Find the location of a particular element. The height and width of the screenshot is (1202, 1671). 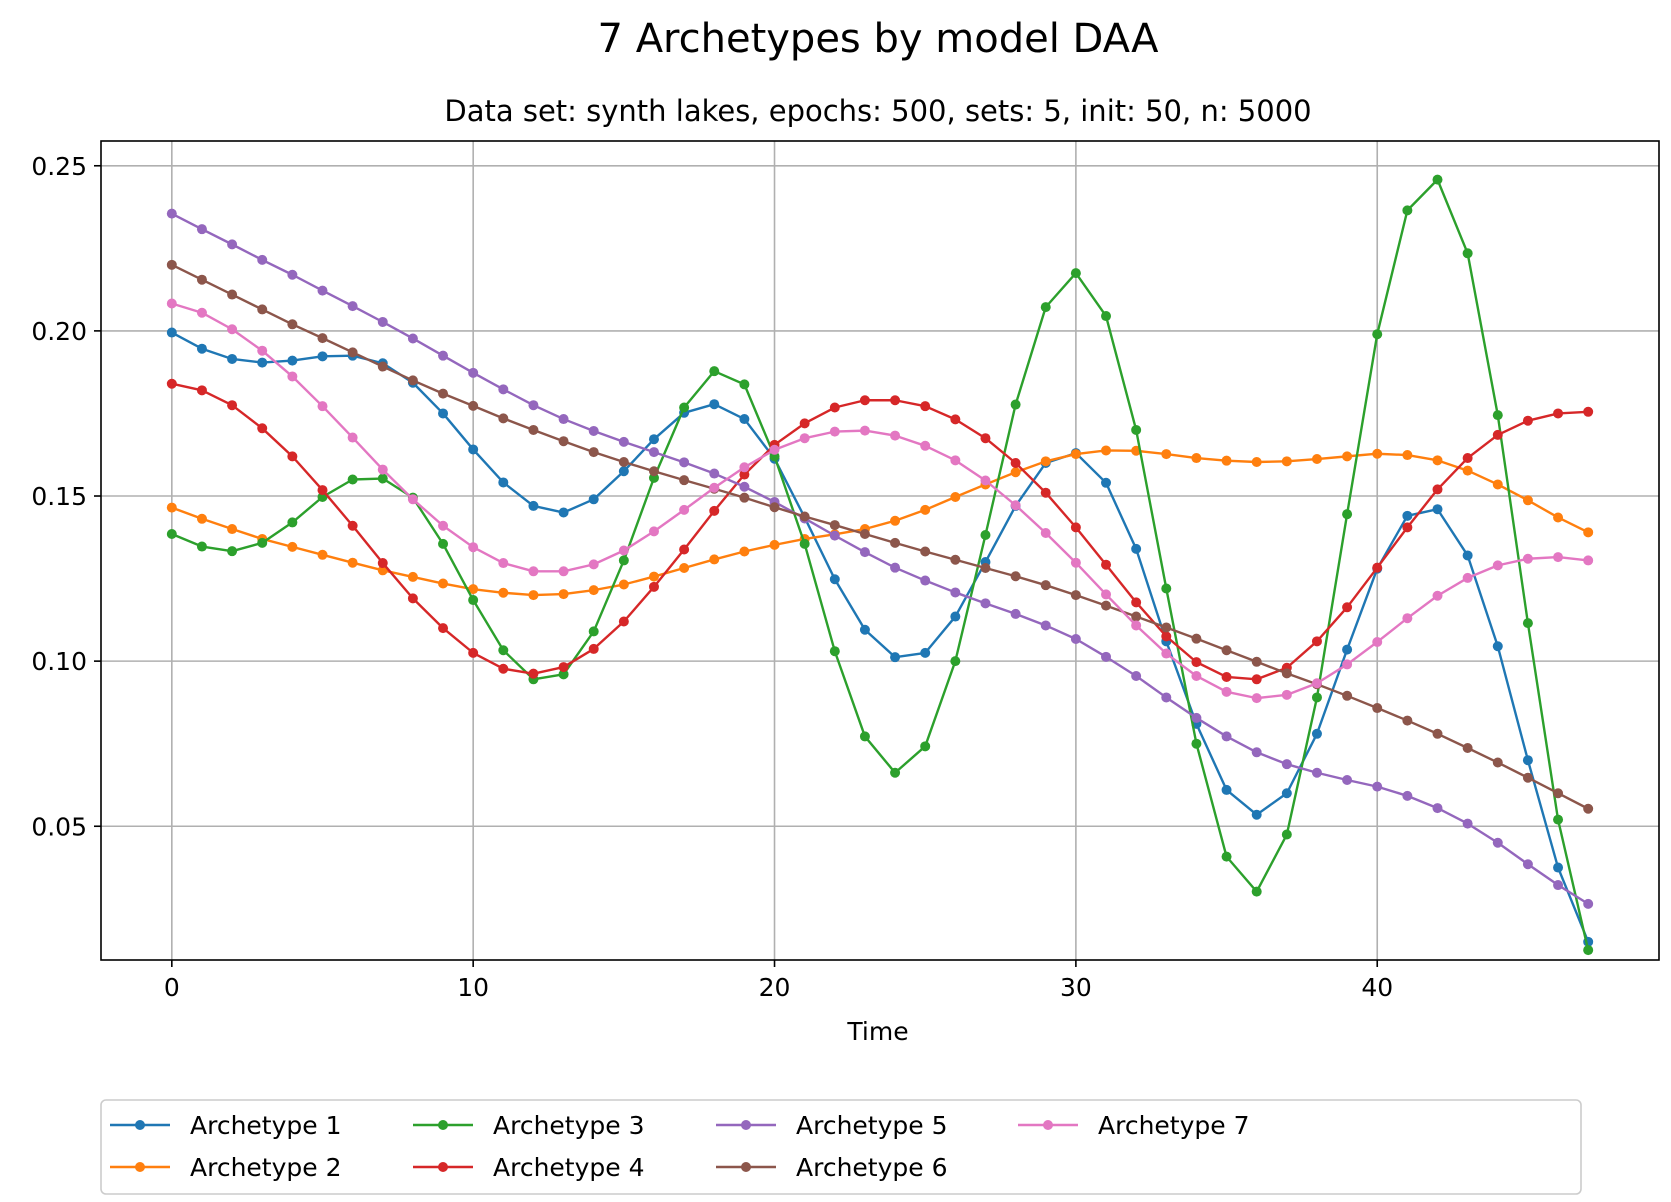

legend-label: Archetype 6 is located at coordinates (872, 1167).